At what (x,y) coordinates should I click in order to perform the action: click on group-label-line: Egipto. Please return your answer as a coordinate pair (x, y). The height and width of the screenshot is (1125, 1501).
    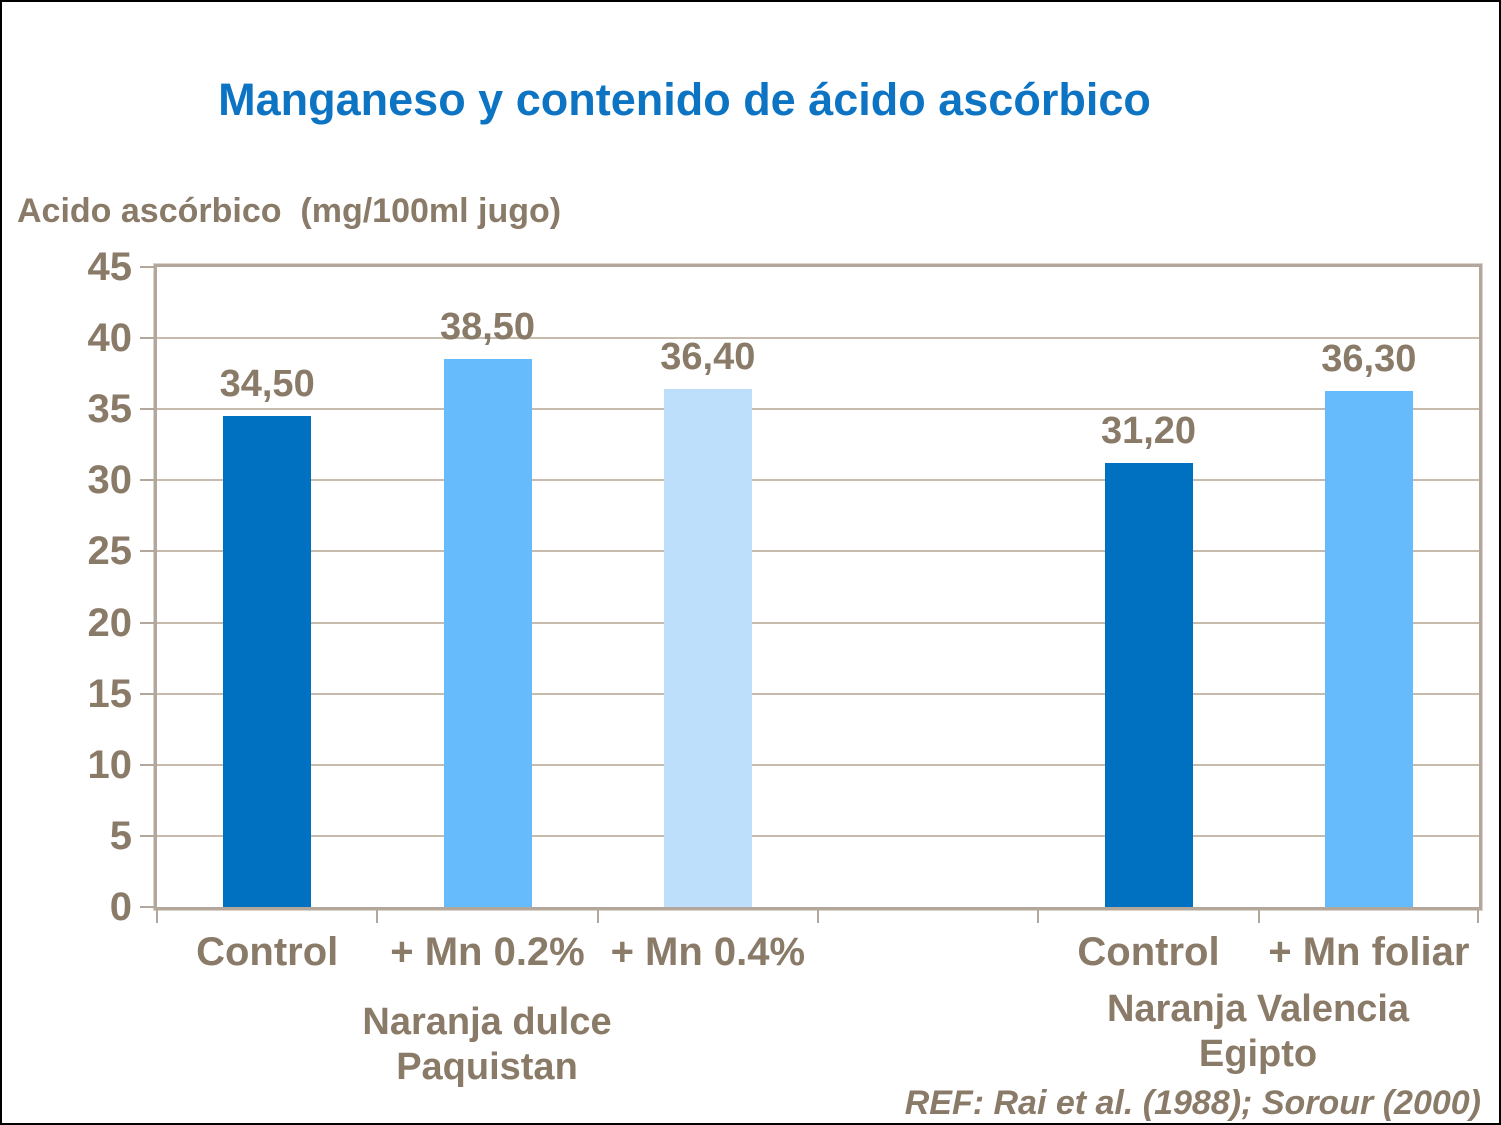
    Looking at the image, I should click on (1258, 1054).